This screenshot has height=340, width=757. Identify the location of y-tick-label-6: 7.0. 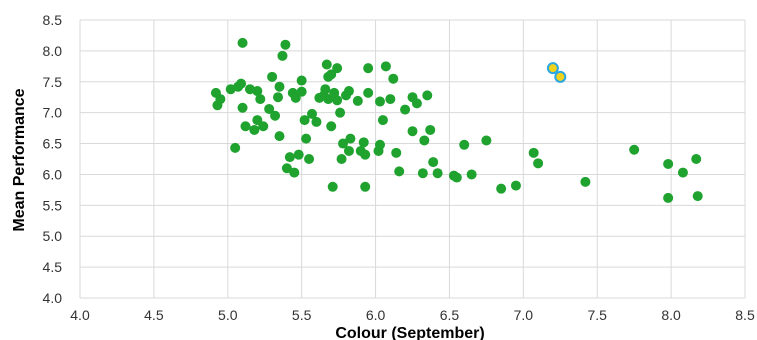
(53, 113).